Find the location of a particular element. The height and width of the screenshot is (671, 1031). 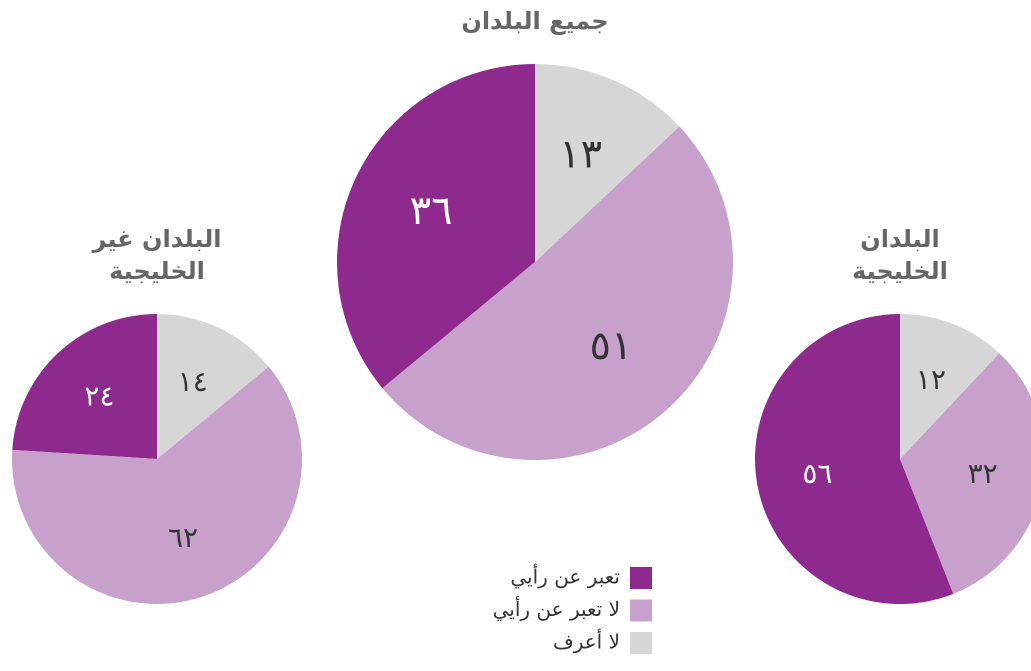

value-label: ٣٢ is located at coordinates (983, 473).